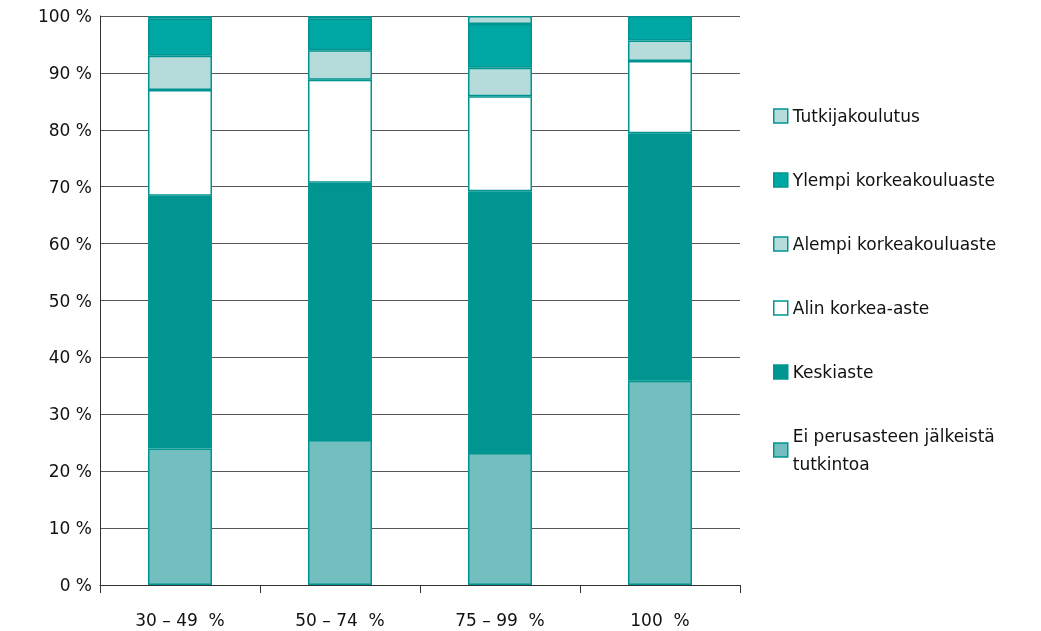 The image size is (1041, 631). What do you see at coordinates (833, 372) in the screenshot?
I see `legend-label: Keskiaste` at bounding box center [833, 372].